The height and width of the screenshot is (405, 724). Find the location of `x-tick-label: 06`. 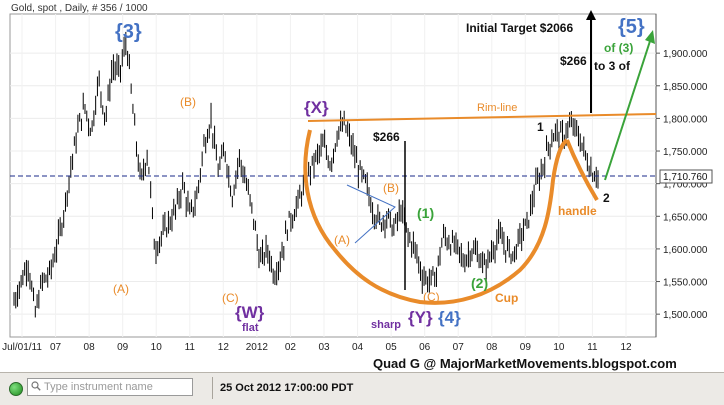

x-tick-label: 06 is located at coordinates (425, 347).